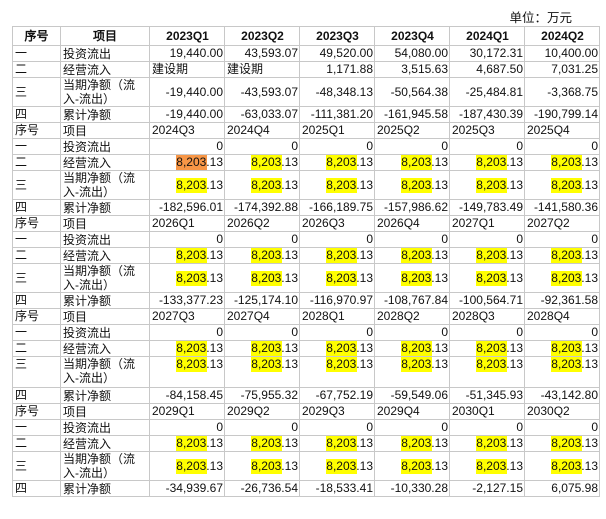 This screenshot has width=606, height=519. I want to click on row-number: 三, so click(36, 372).